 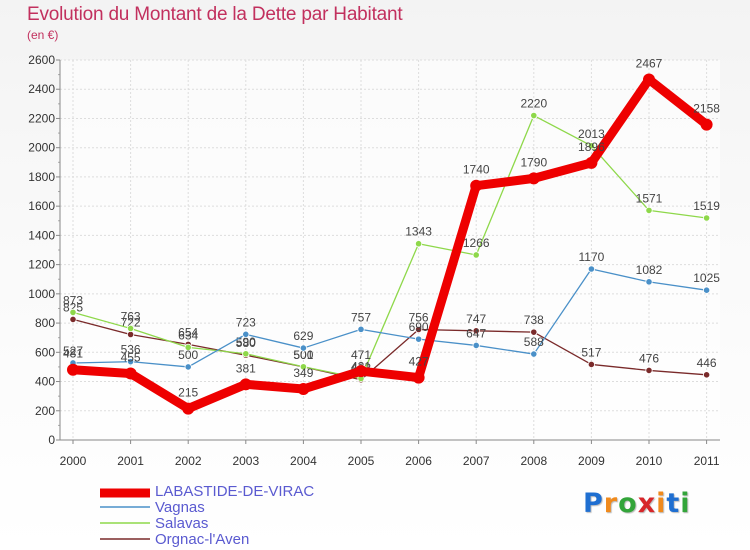 I want to click on x-tick-label: 2009, so click(x=591, y=461).